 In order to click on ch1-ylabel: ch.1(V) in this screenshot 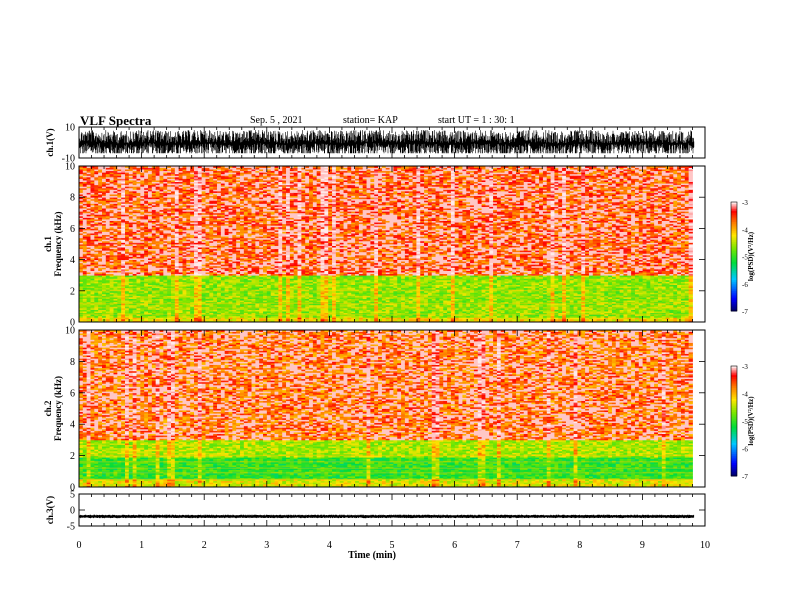, I will do `click(50, 142)`.